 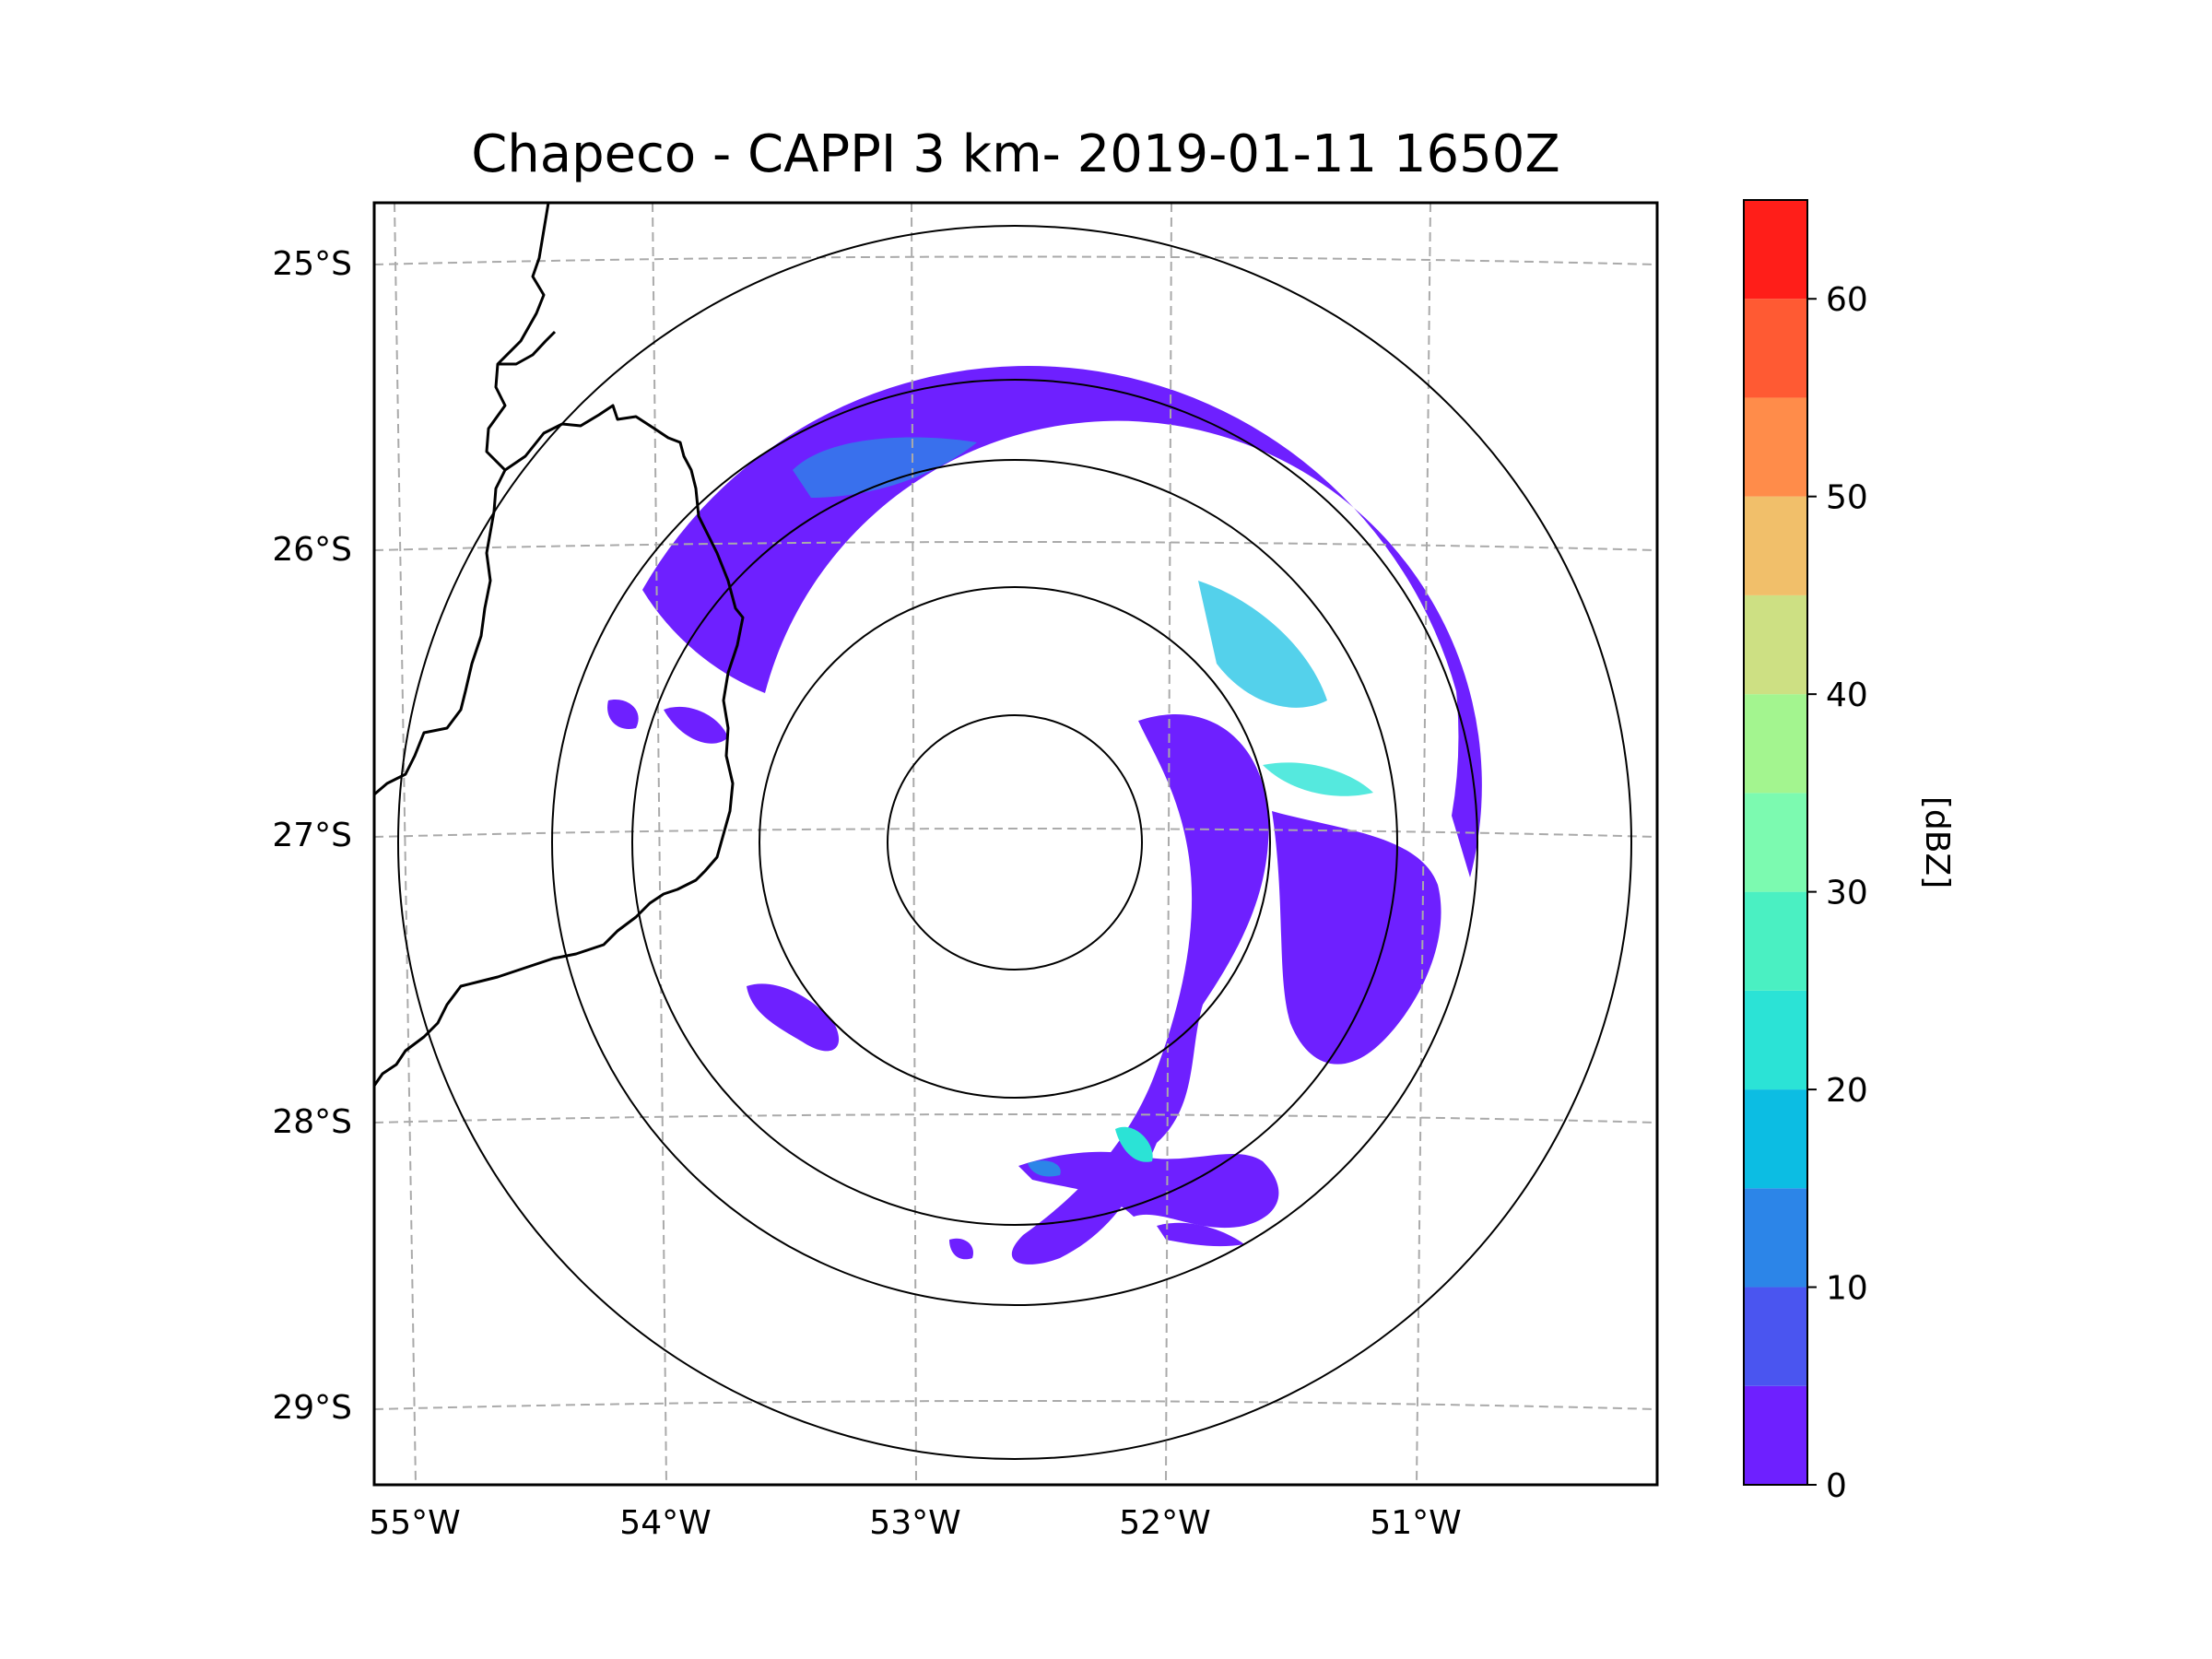 I want to click on figure-title: Chapeco - CAPPI 3 km- 2019-01-11 1650Z, so click(x=1015, y=154).